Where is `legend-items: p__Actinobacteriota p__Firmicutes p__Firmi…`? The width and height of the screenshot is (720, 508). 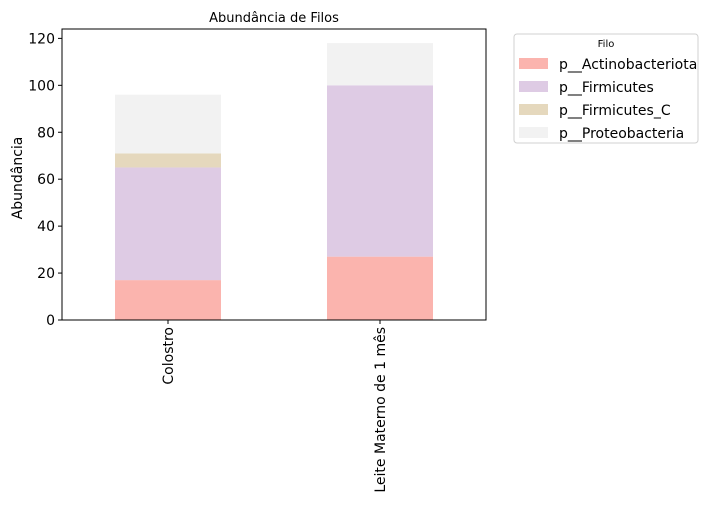 legend-items: p__Actinobacteriota p__Firmicutes p__Firmi… is located at coordinates (608, 99).